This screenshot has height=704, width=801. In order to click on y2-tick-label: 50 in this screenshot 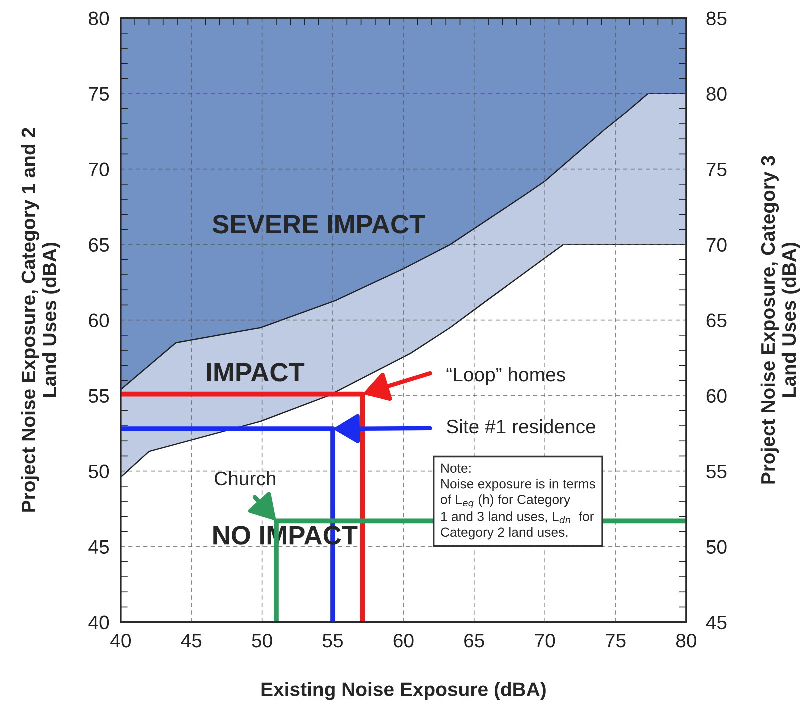, I will do `click(716, 547)`.